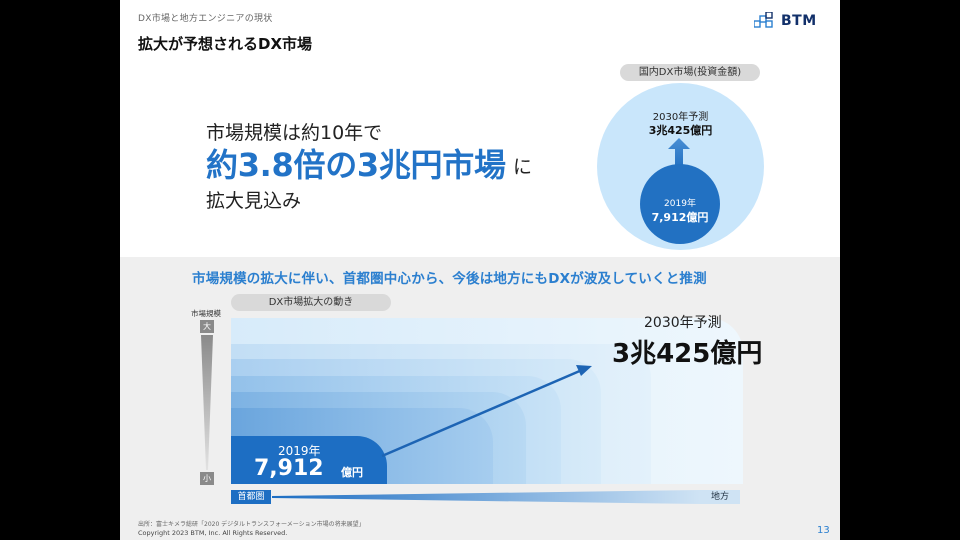 The width and height of the screenshot is (960, 540). Describe the element at coordinates (680, 130) in the screenshot. I see `forecast-value: 3兆425億円` at that location.